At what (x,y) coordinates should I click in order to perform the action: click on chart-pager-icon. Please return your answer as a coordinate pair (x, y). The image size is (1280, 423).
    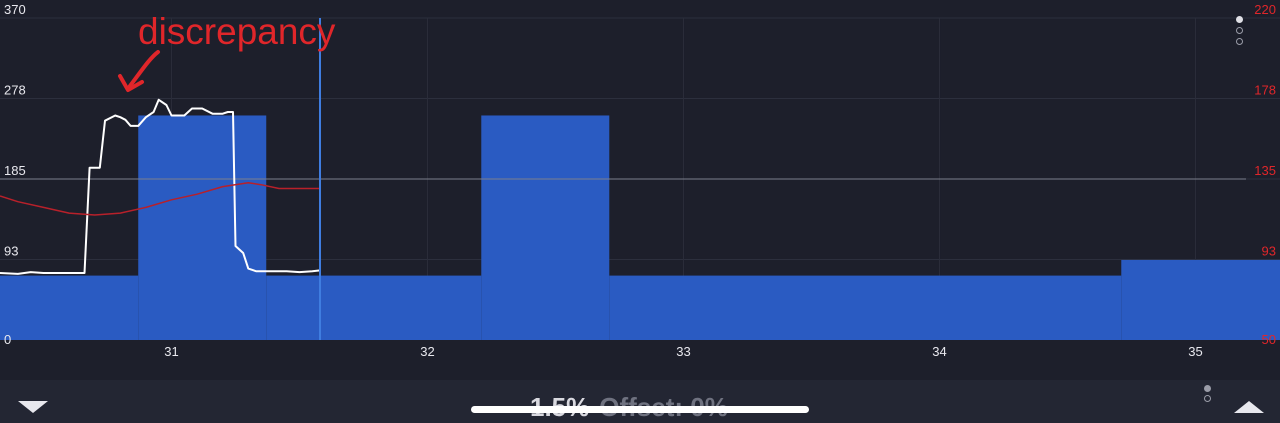
    Looking at the image, I should click on (1239, 32).